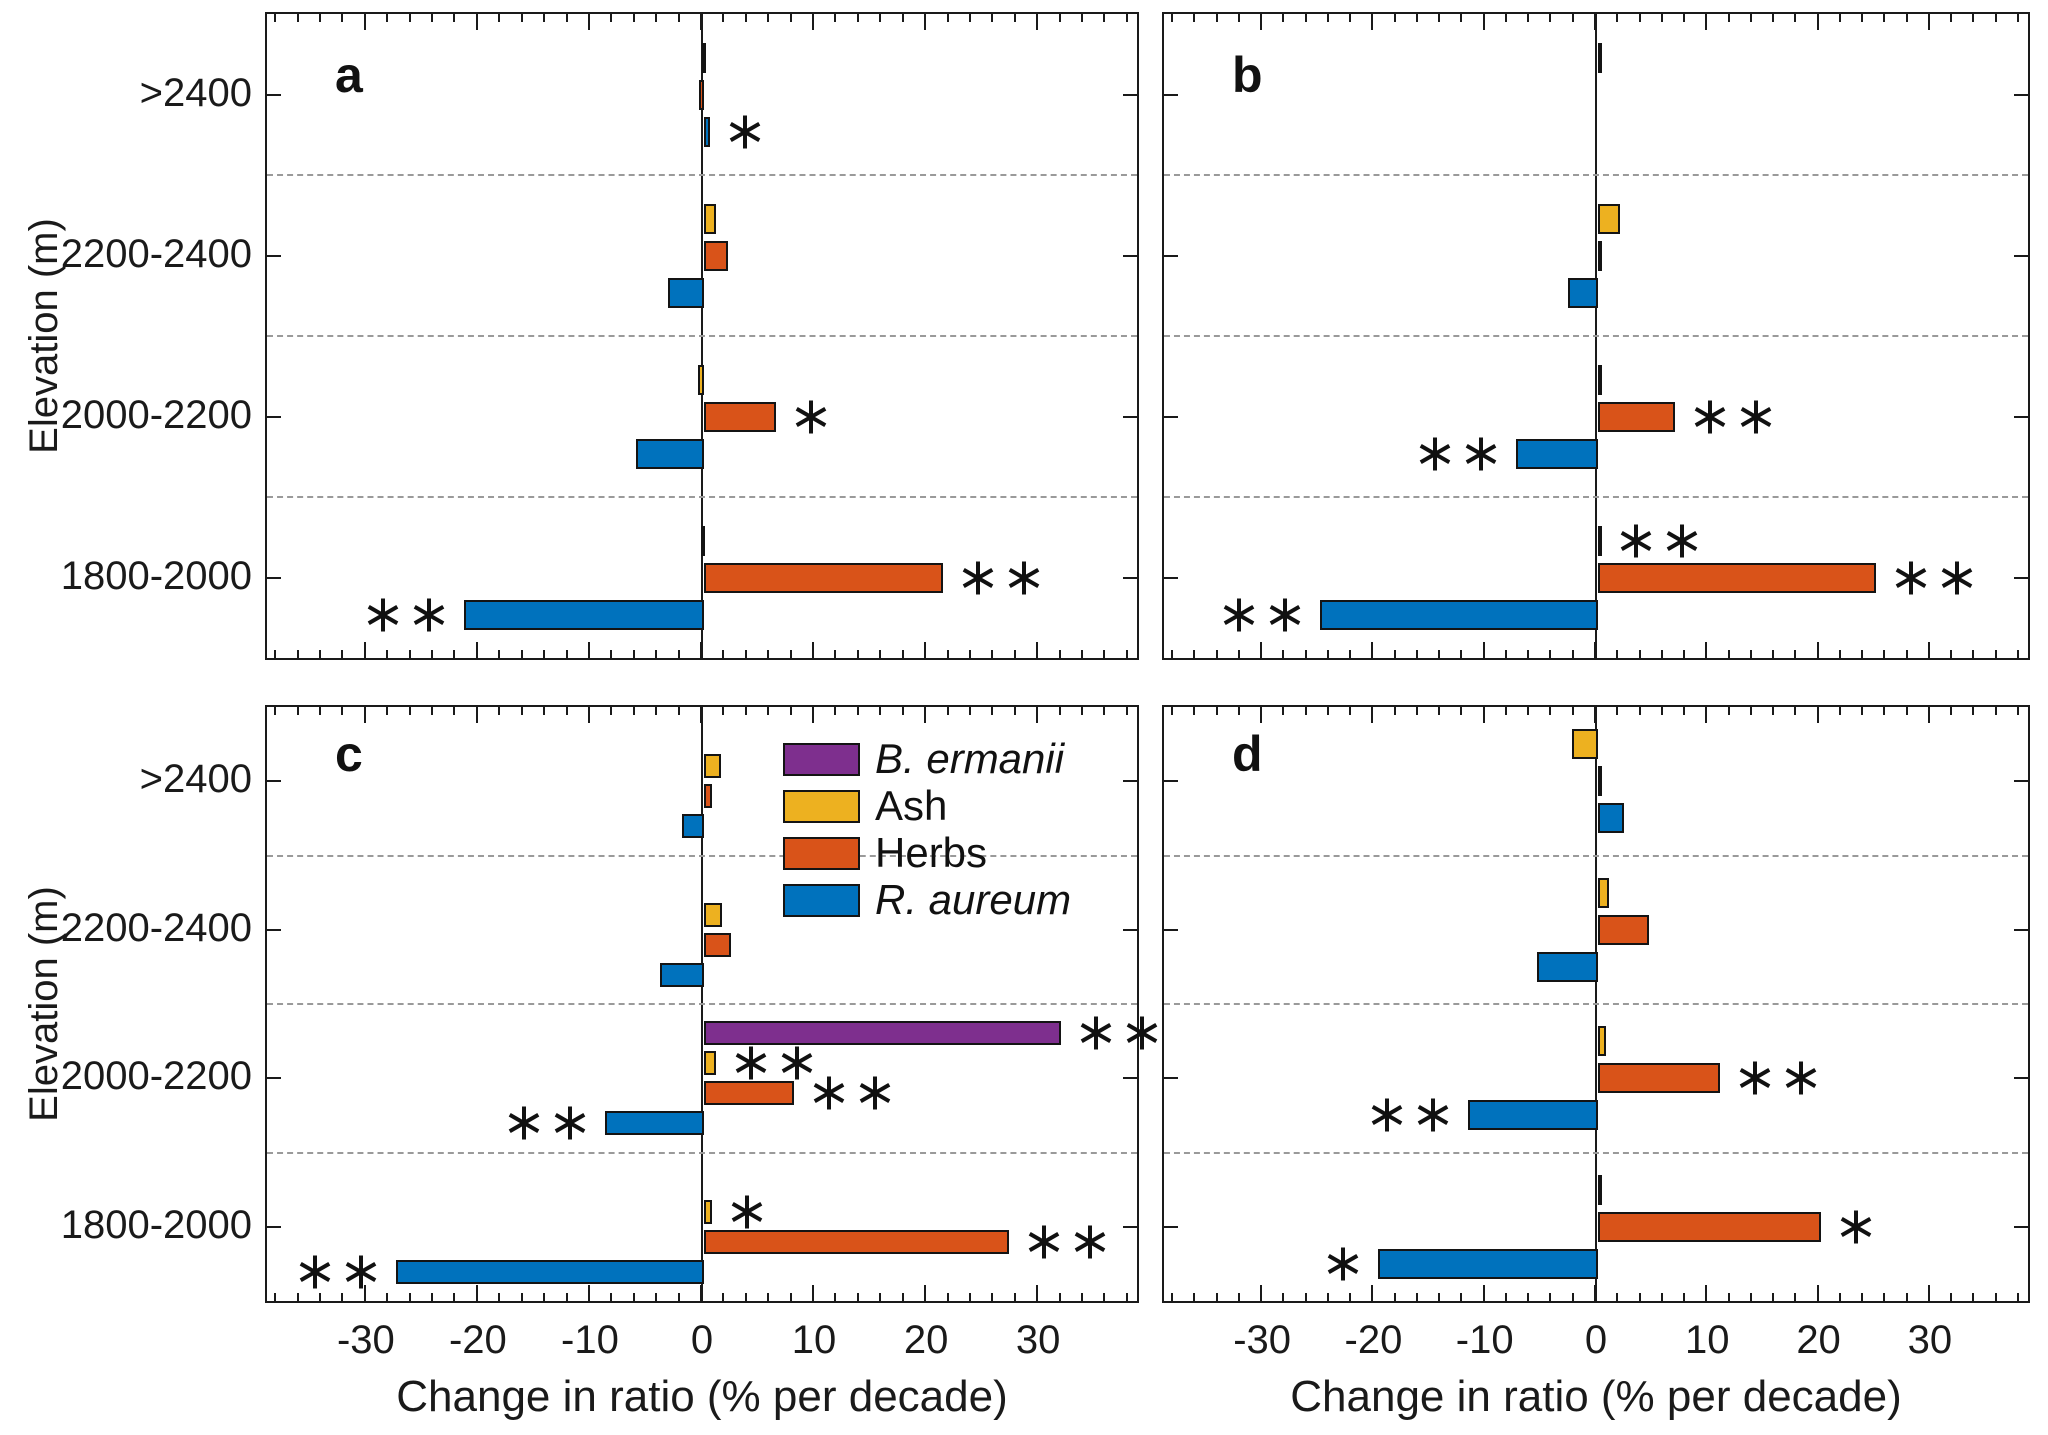 This screenshot has height=1435, width=2048. I want to click on bar-c-2200-2400-Herbs, so click(717, 944).